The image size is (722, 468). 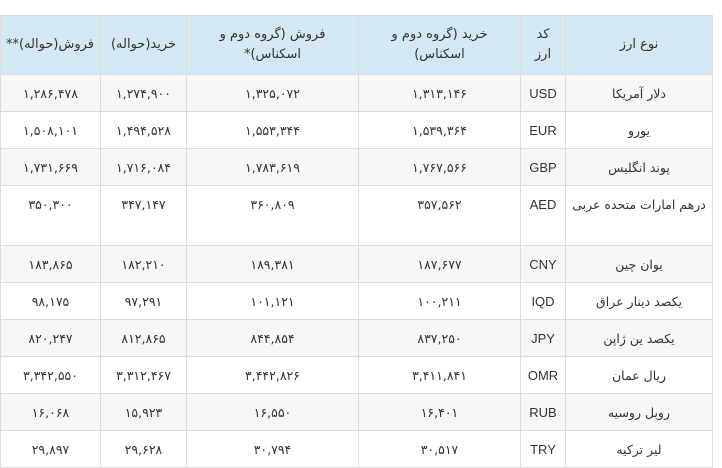 I want to click on cell-sell-cash: ۱۶,۵۵۰, so click(x=272, y=412).